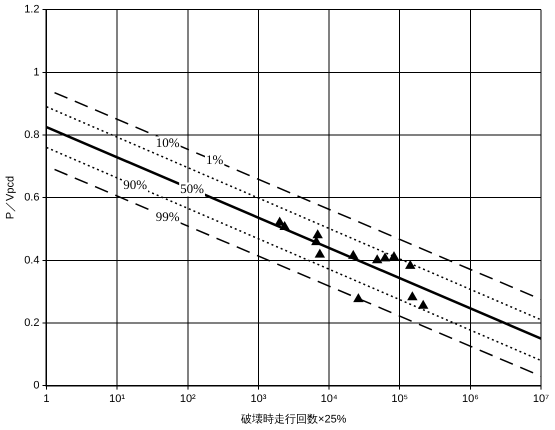 This screenshot has width=555, height=430. I want to click on x-axis-title: 破壊時走行回数×25%, so click(293, 419).